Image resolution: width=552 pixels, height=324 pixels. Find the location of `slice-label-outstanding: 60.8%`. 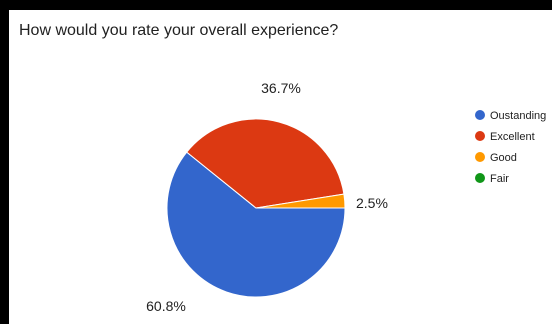

slice-label-outstanding: 60.8% is located at coordinates (166, 306).